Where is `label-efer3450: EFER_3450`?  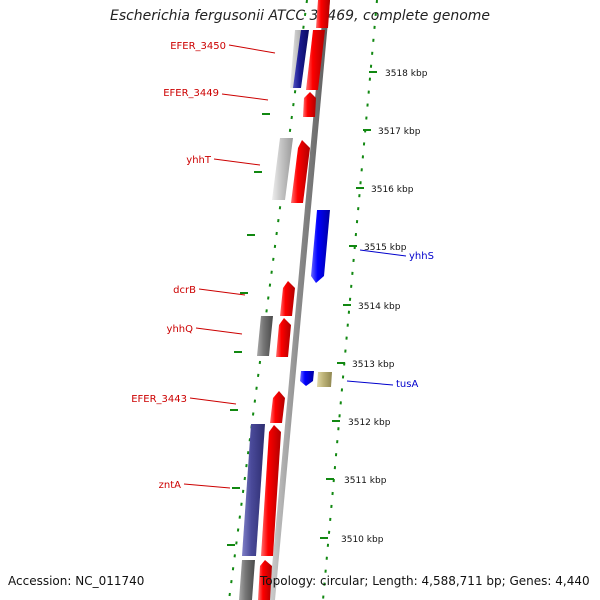
label-efer3450: EFER_3450 is located at coordinates (223, 47).